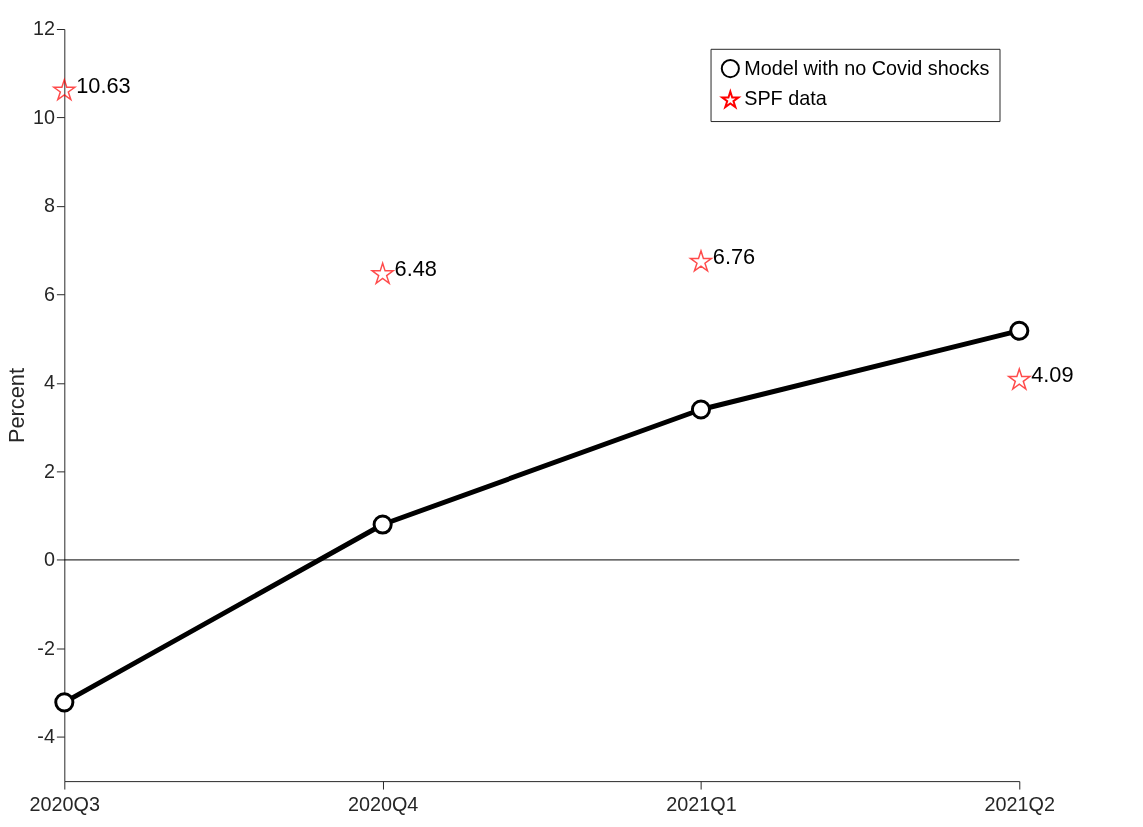  I want to click on data-label: 4.09, so click(1052, 374).